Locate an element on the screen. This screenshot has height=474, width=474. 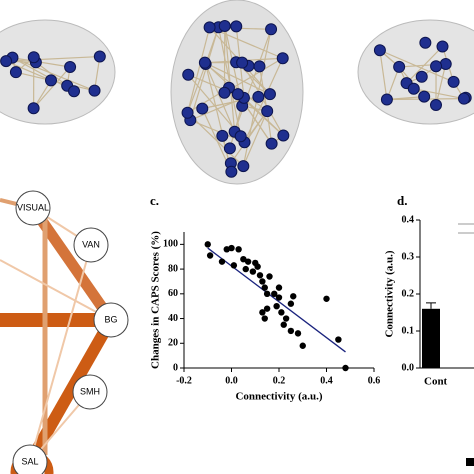
legend-fragment is located at coordinates (466, 344).